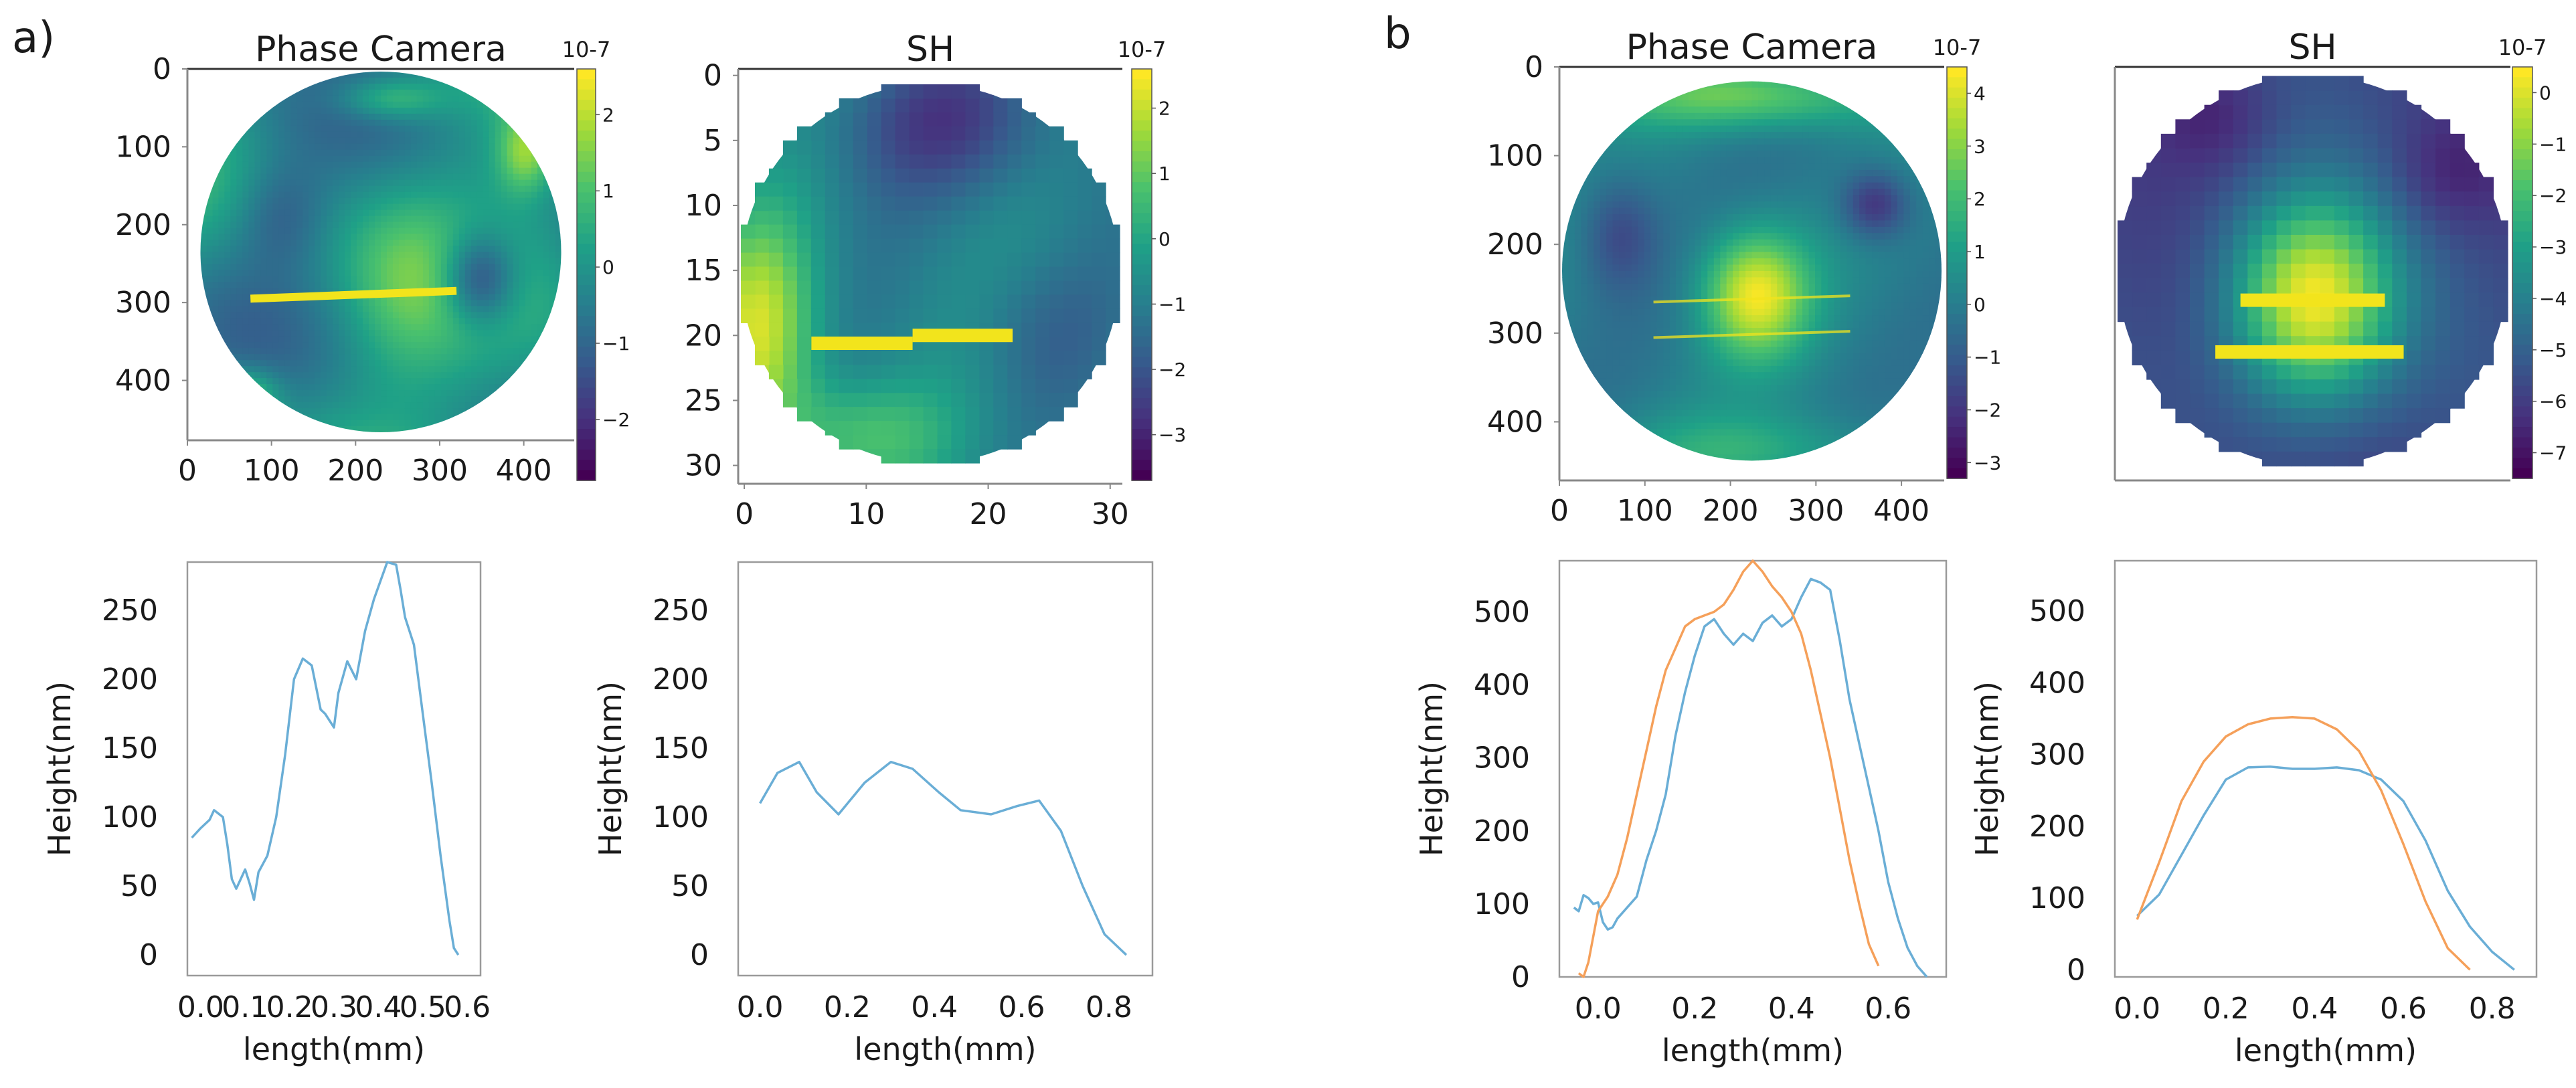 The width and height of the screenshot is (2576, 1088). I want to click on x-axis-label: length(mm), so click(334, 1049).